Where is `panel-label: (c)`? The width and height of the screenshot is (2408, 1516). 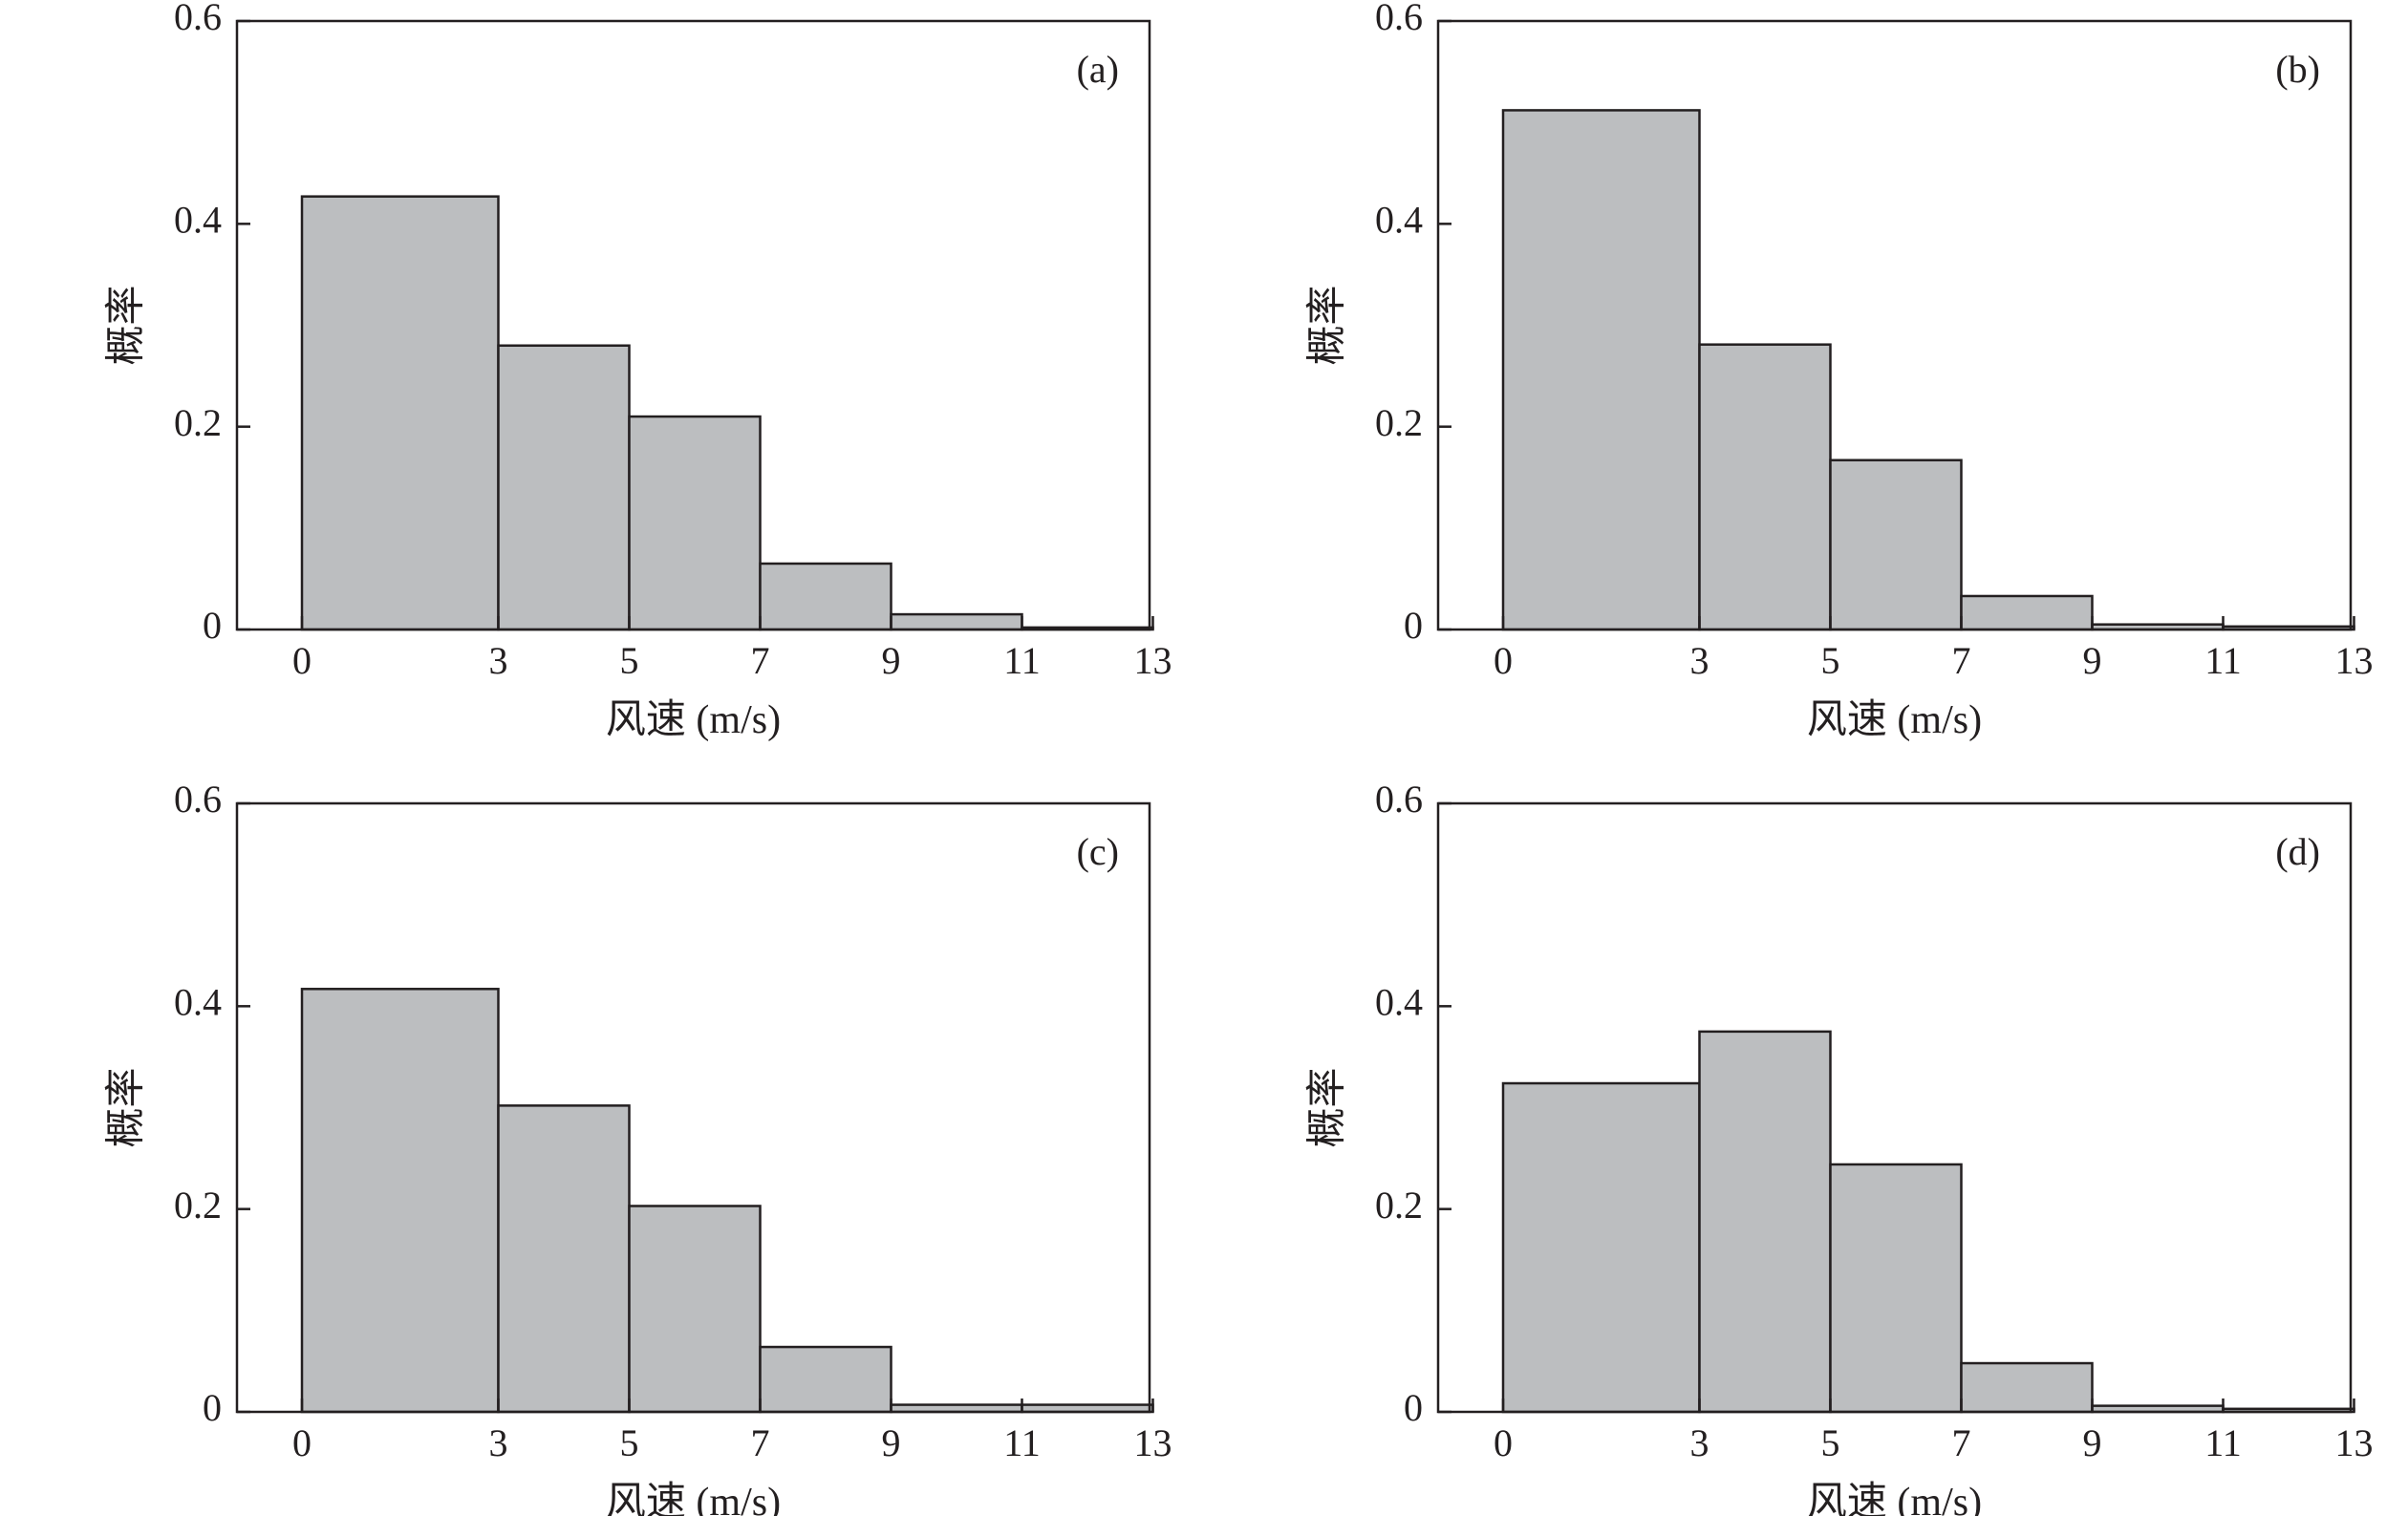 panel-label: (c) is located at coordinates (1098, 851).